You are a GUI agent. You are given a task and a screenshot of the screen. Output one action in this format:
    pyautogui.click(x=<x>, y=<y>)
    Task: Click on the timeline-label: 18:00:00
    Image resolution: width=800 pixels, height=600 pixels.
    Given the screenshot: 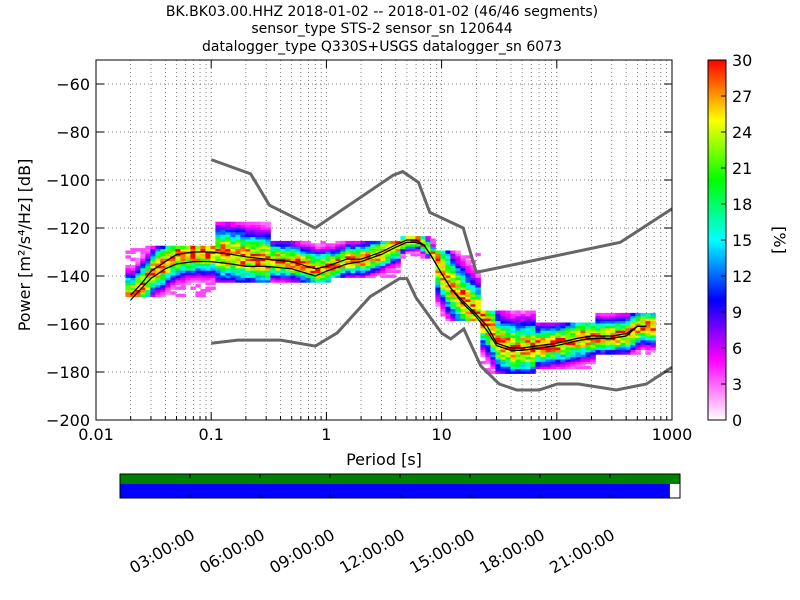 What is the action you would take?
    pyautogui.click(x=512, y=551)
    